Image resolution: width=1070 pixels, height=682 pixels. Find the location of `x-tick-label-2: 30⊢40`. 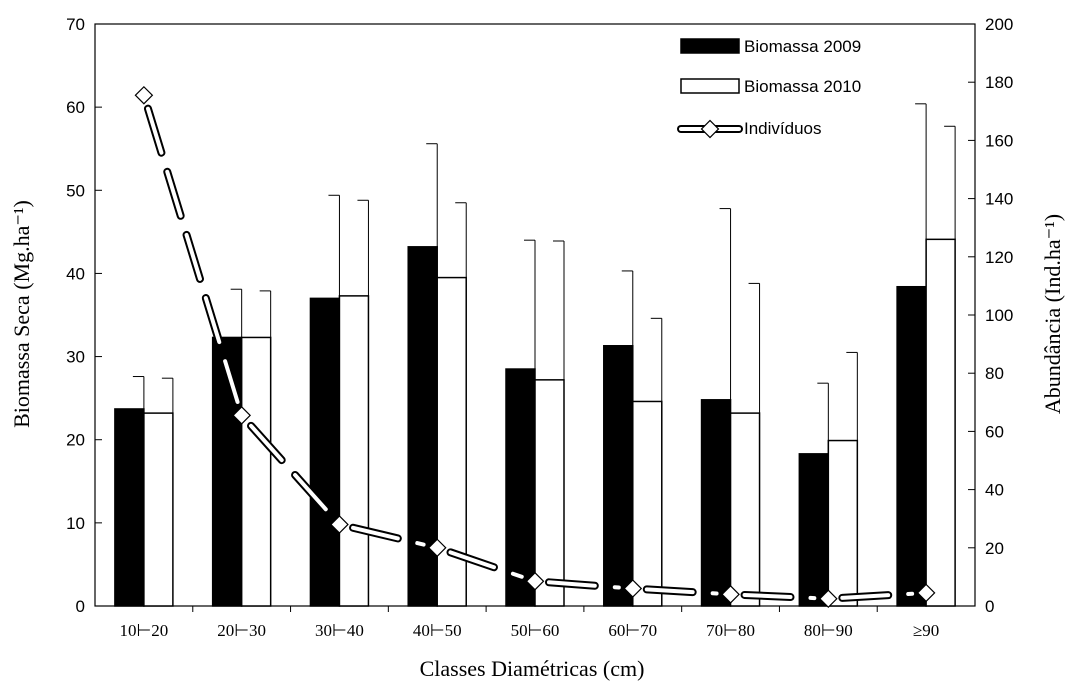

x-tick-label-2: 30⊢40 is located at coordinates (339, 630).